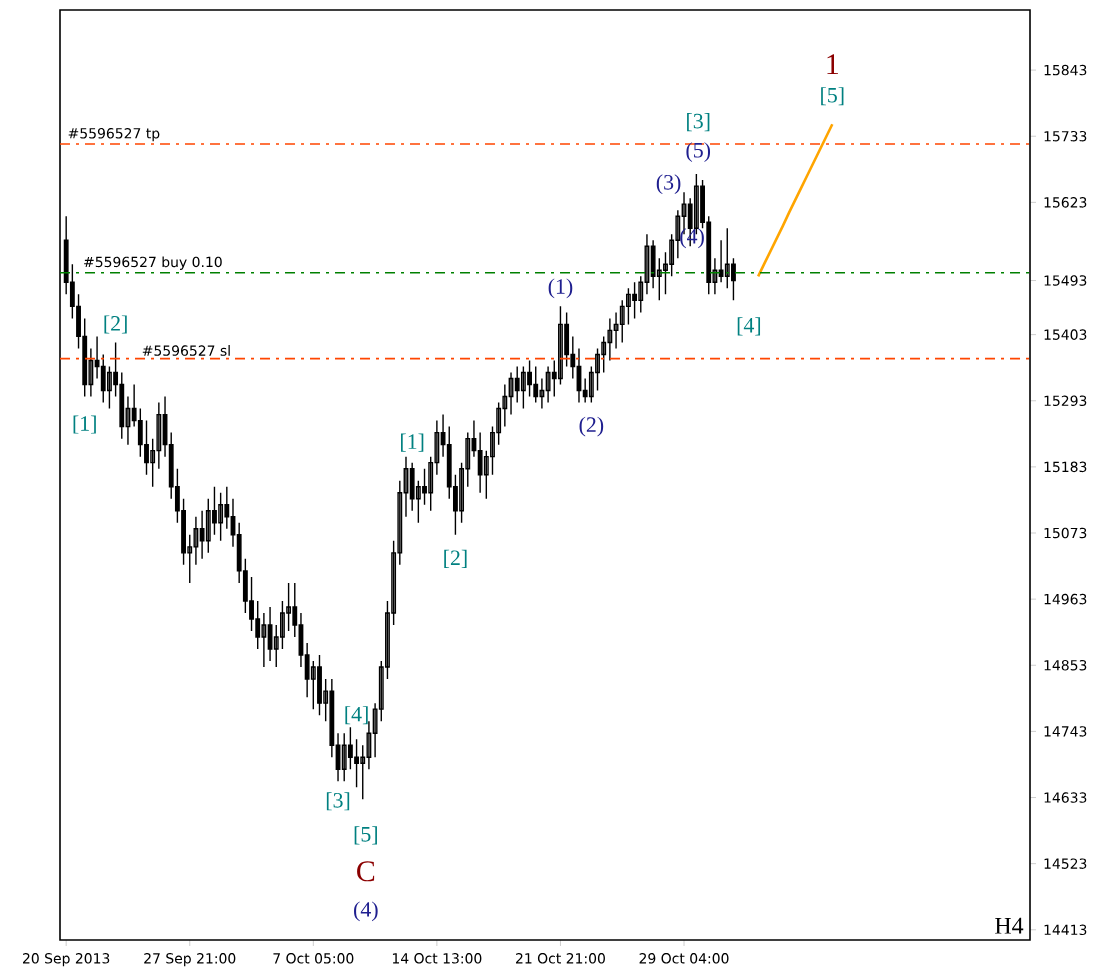  What do you see at coordinates (366, 911) in the screenshot?
I see `annotation: (4)` at bounding box center [366, 911].